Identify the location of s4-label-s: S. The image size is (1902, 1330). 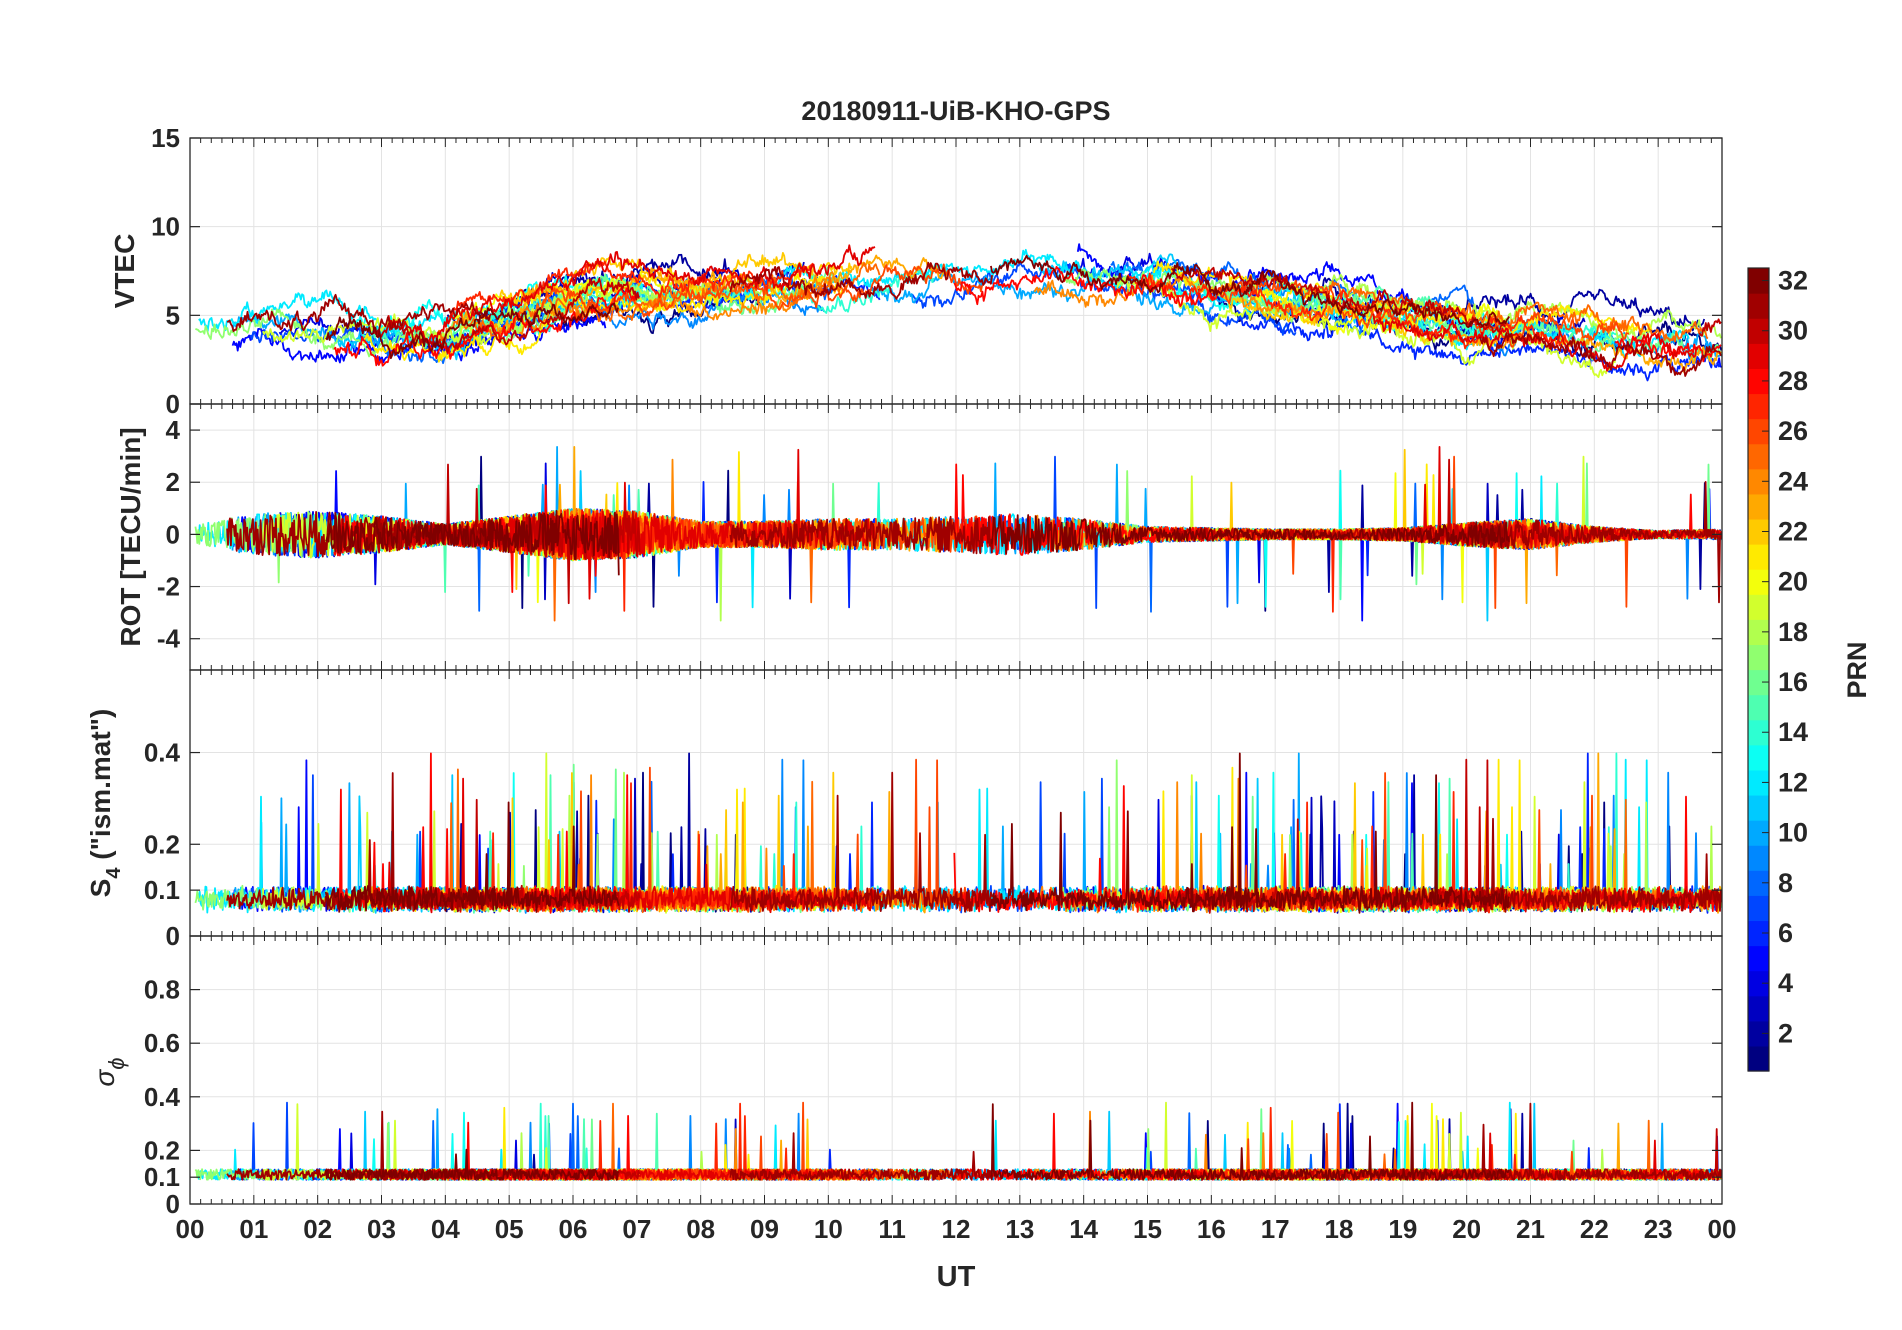
(100, 888).